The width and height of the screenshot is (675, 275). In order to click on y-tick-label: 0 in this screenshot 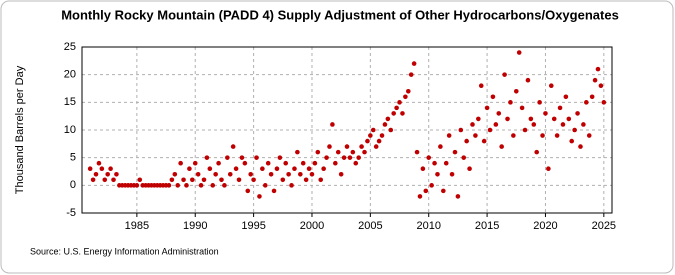, I will do `click(73, 185)`.